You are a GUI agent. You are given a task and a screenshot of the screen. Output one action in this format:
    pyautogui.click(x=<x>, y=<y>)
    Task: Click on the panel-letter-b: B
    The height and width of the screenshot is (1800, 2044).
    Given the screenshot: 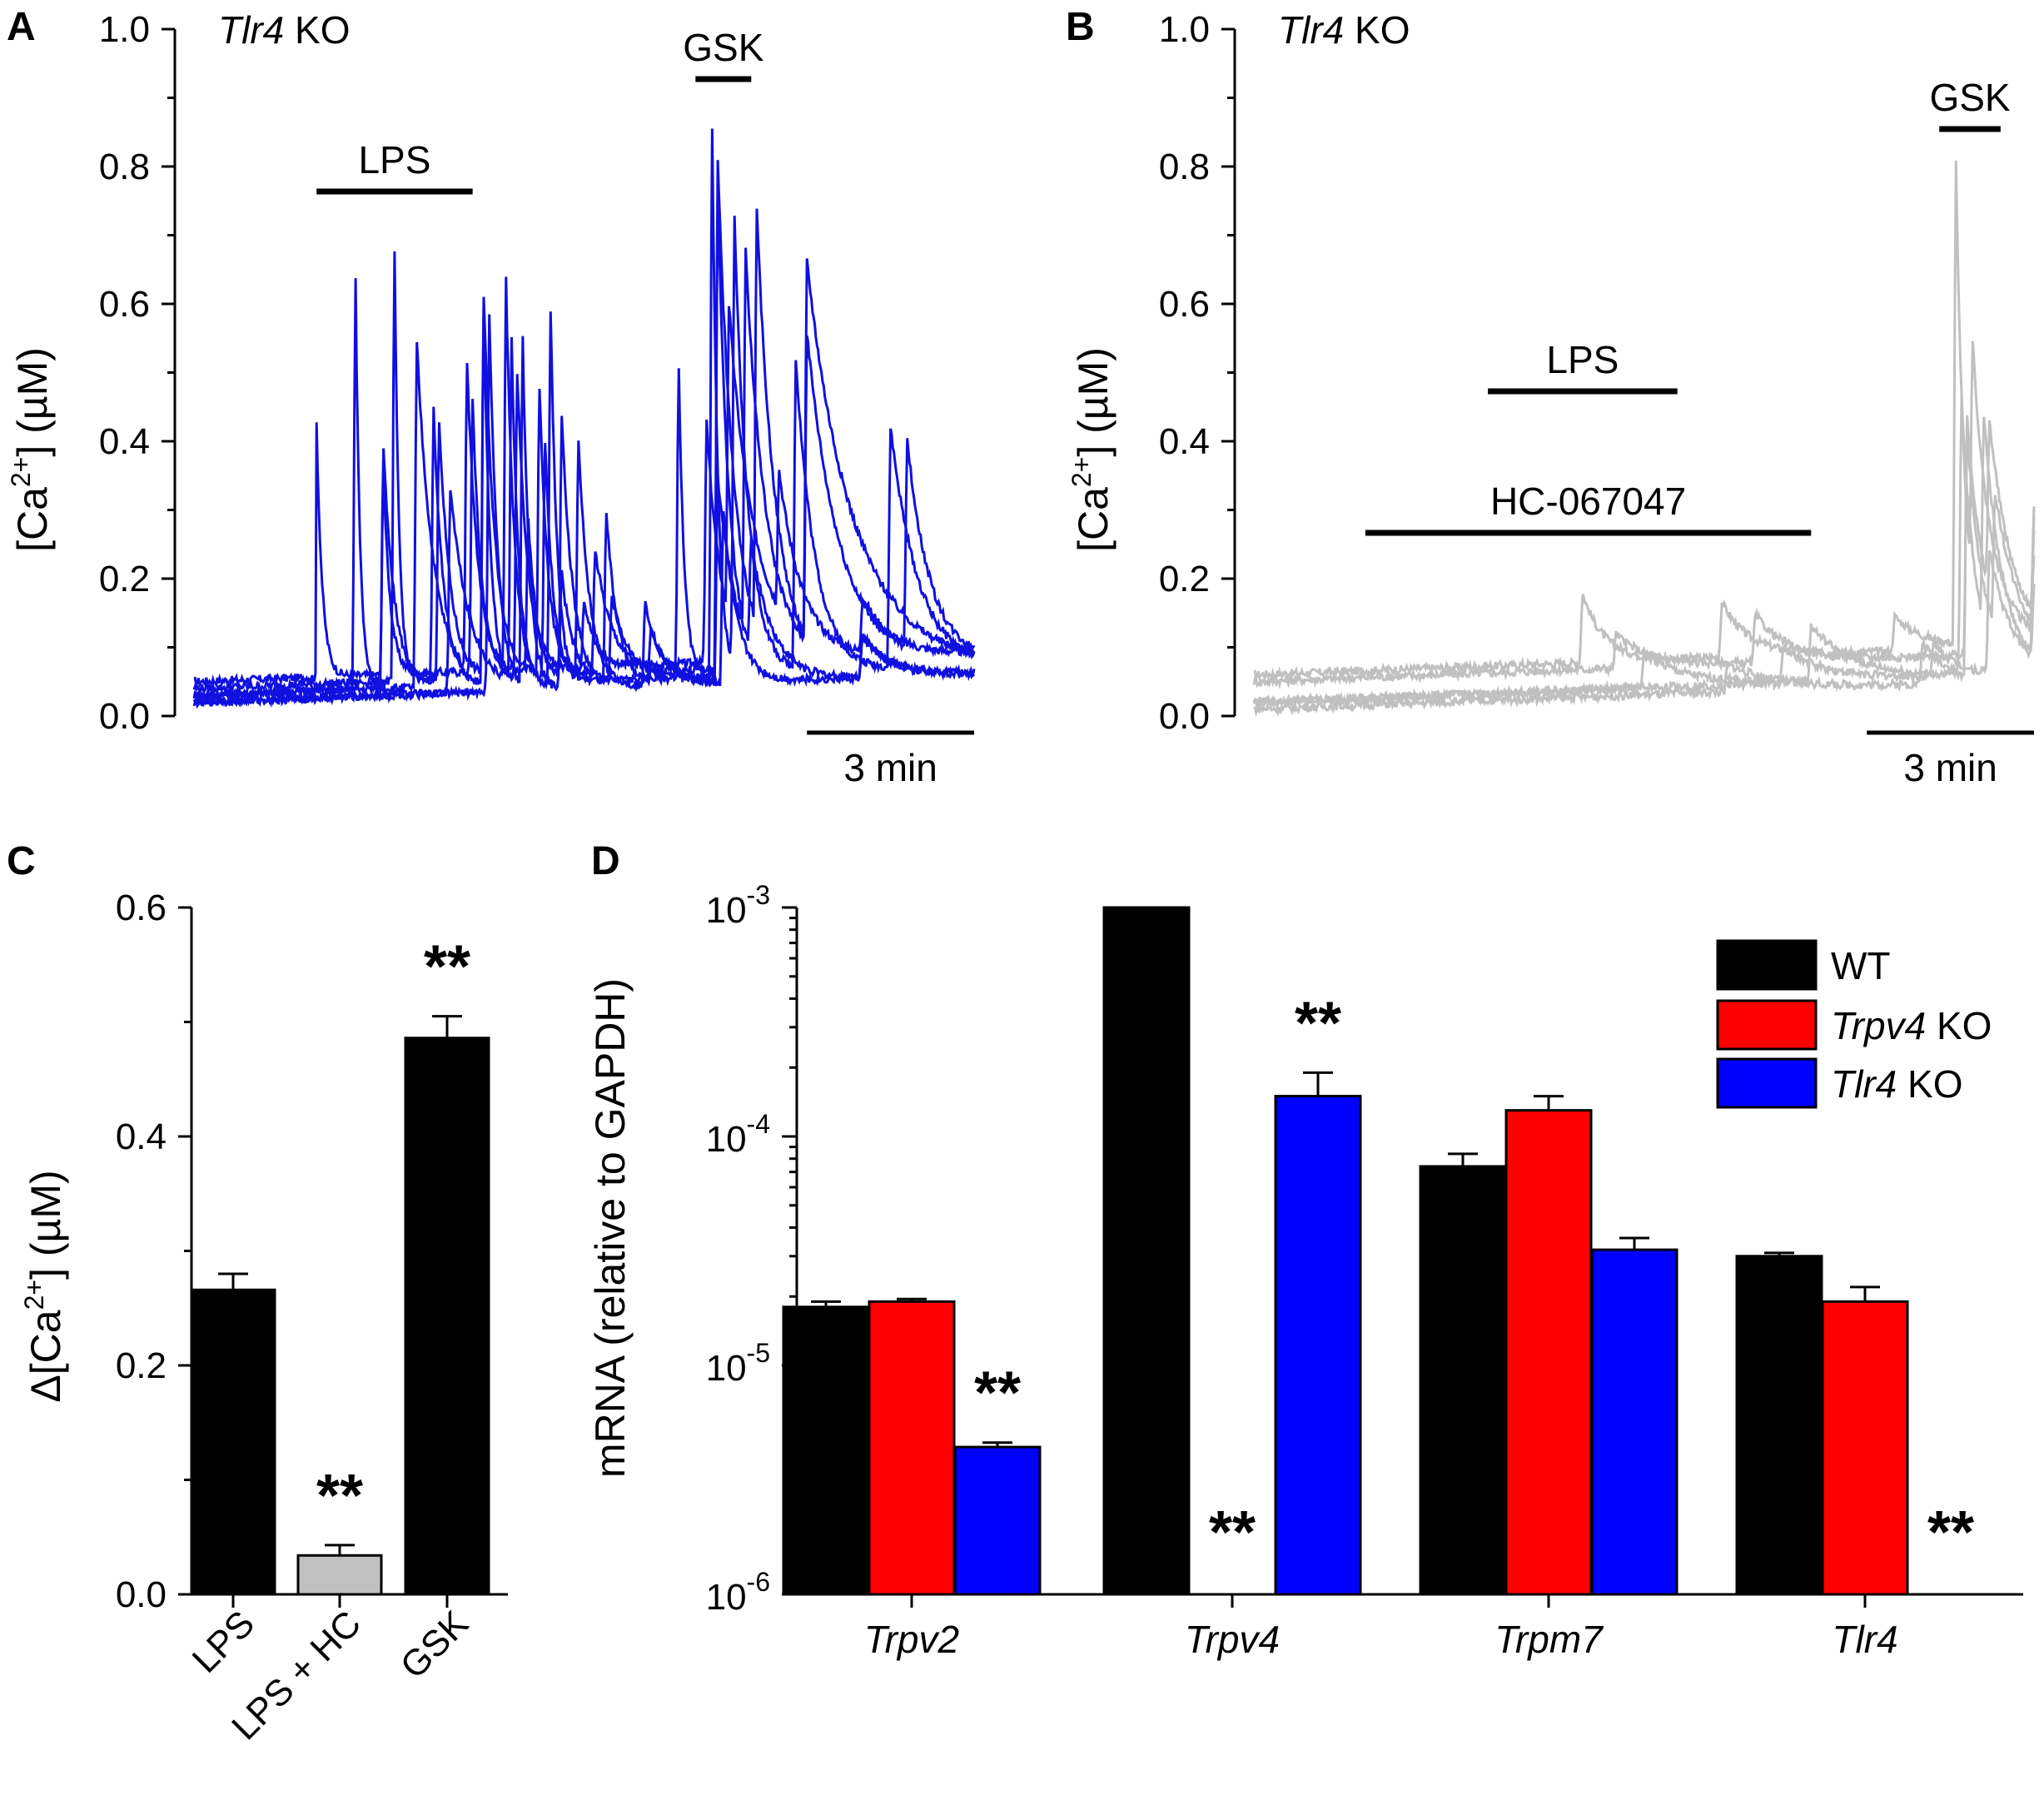 What is the action you would take?
    pyautogui.click(x=1080, y=27)
    